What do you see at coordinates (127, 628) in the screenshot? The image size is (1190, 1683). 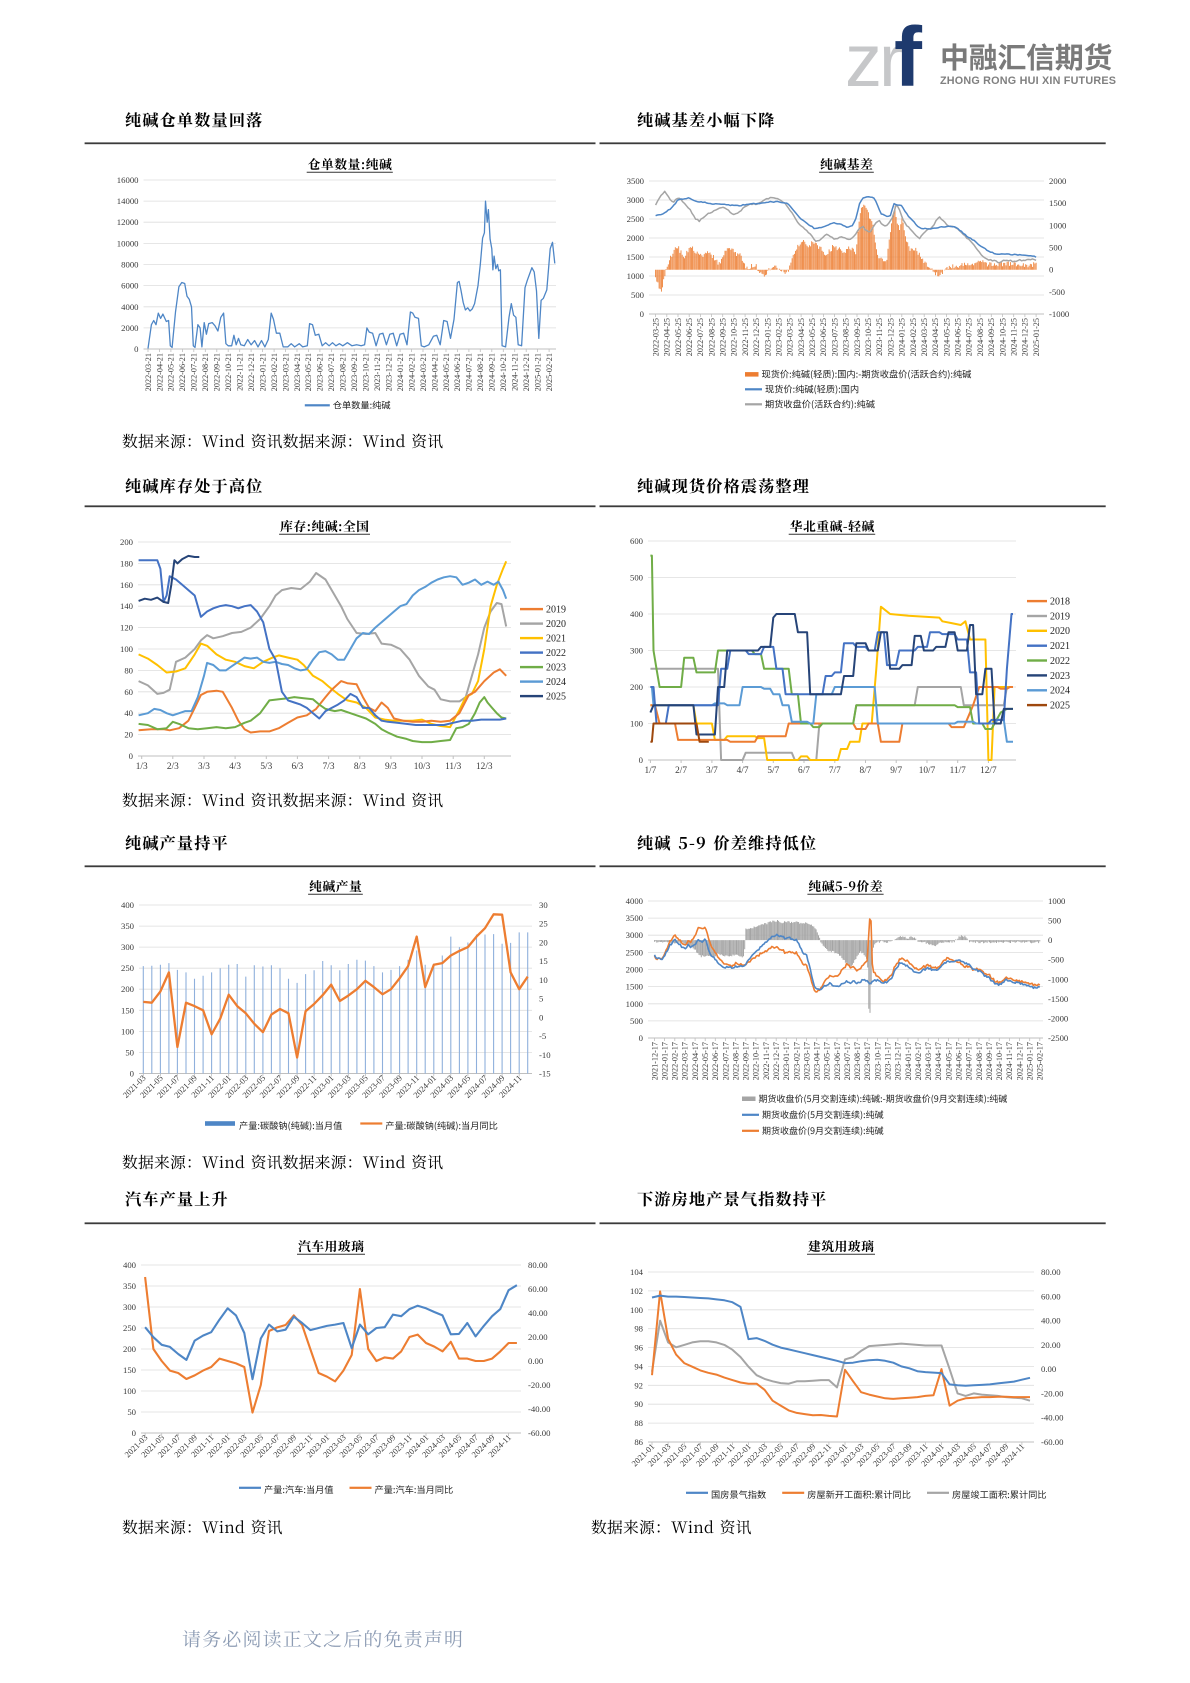 I see `svg-text: 120` at bounding box center [127, 628].